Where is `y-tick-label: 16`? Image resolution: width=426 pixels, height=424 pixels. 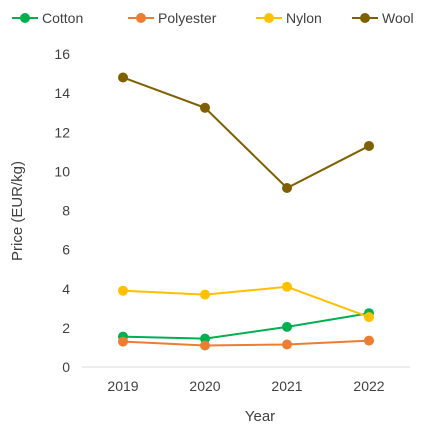 y-tick-label: 16 is located at coordinates (62, 54).